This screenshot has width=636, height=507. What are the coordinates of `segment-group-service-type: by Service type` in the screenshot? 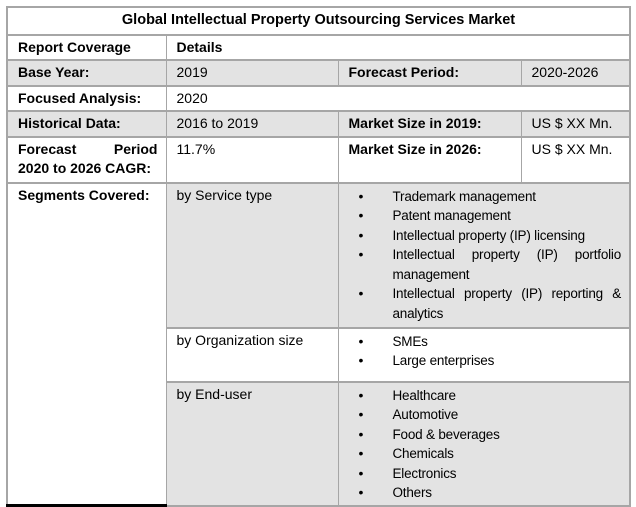 It's located at (252, 255).